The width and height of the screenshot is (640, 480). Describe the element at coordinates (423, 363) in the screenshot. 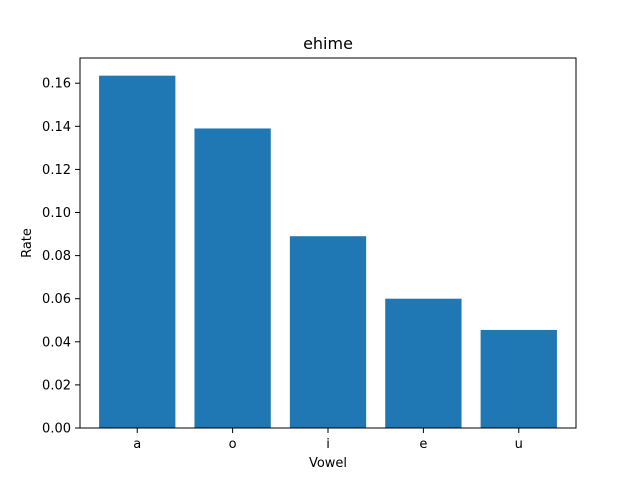

I see `bar-e` at that location.